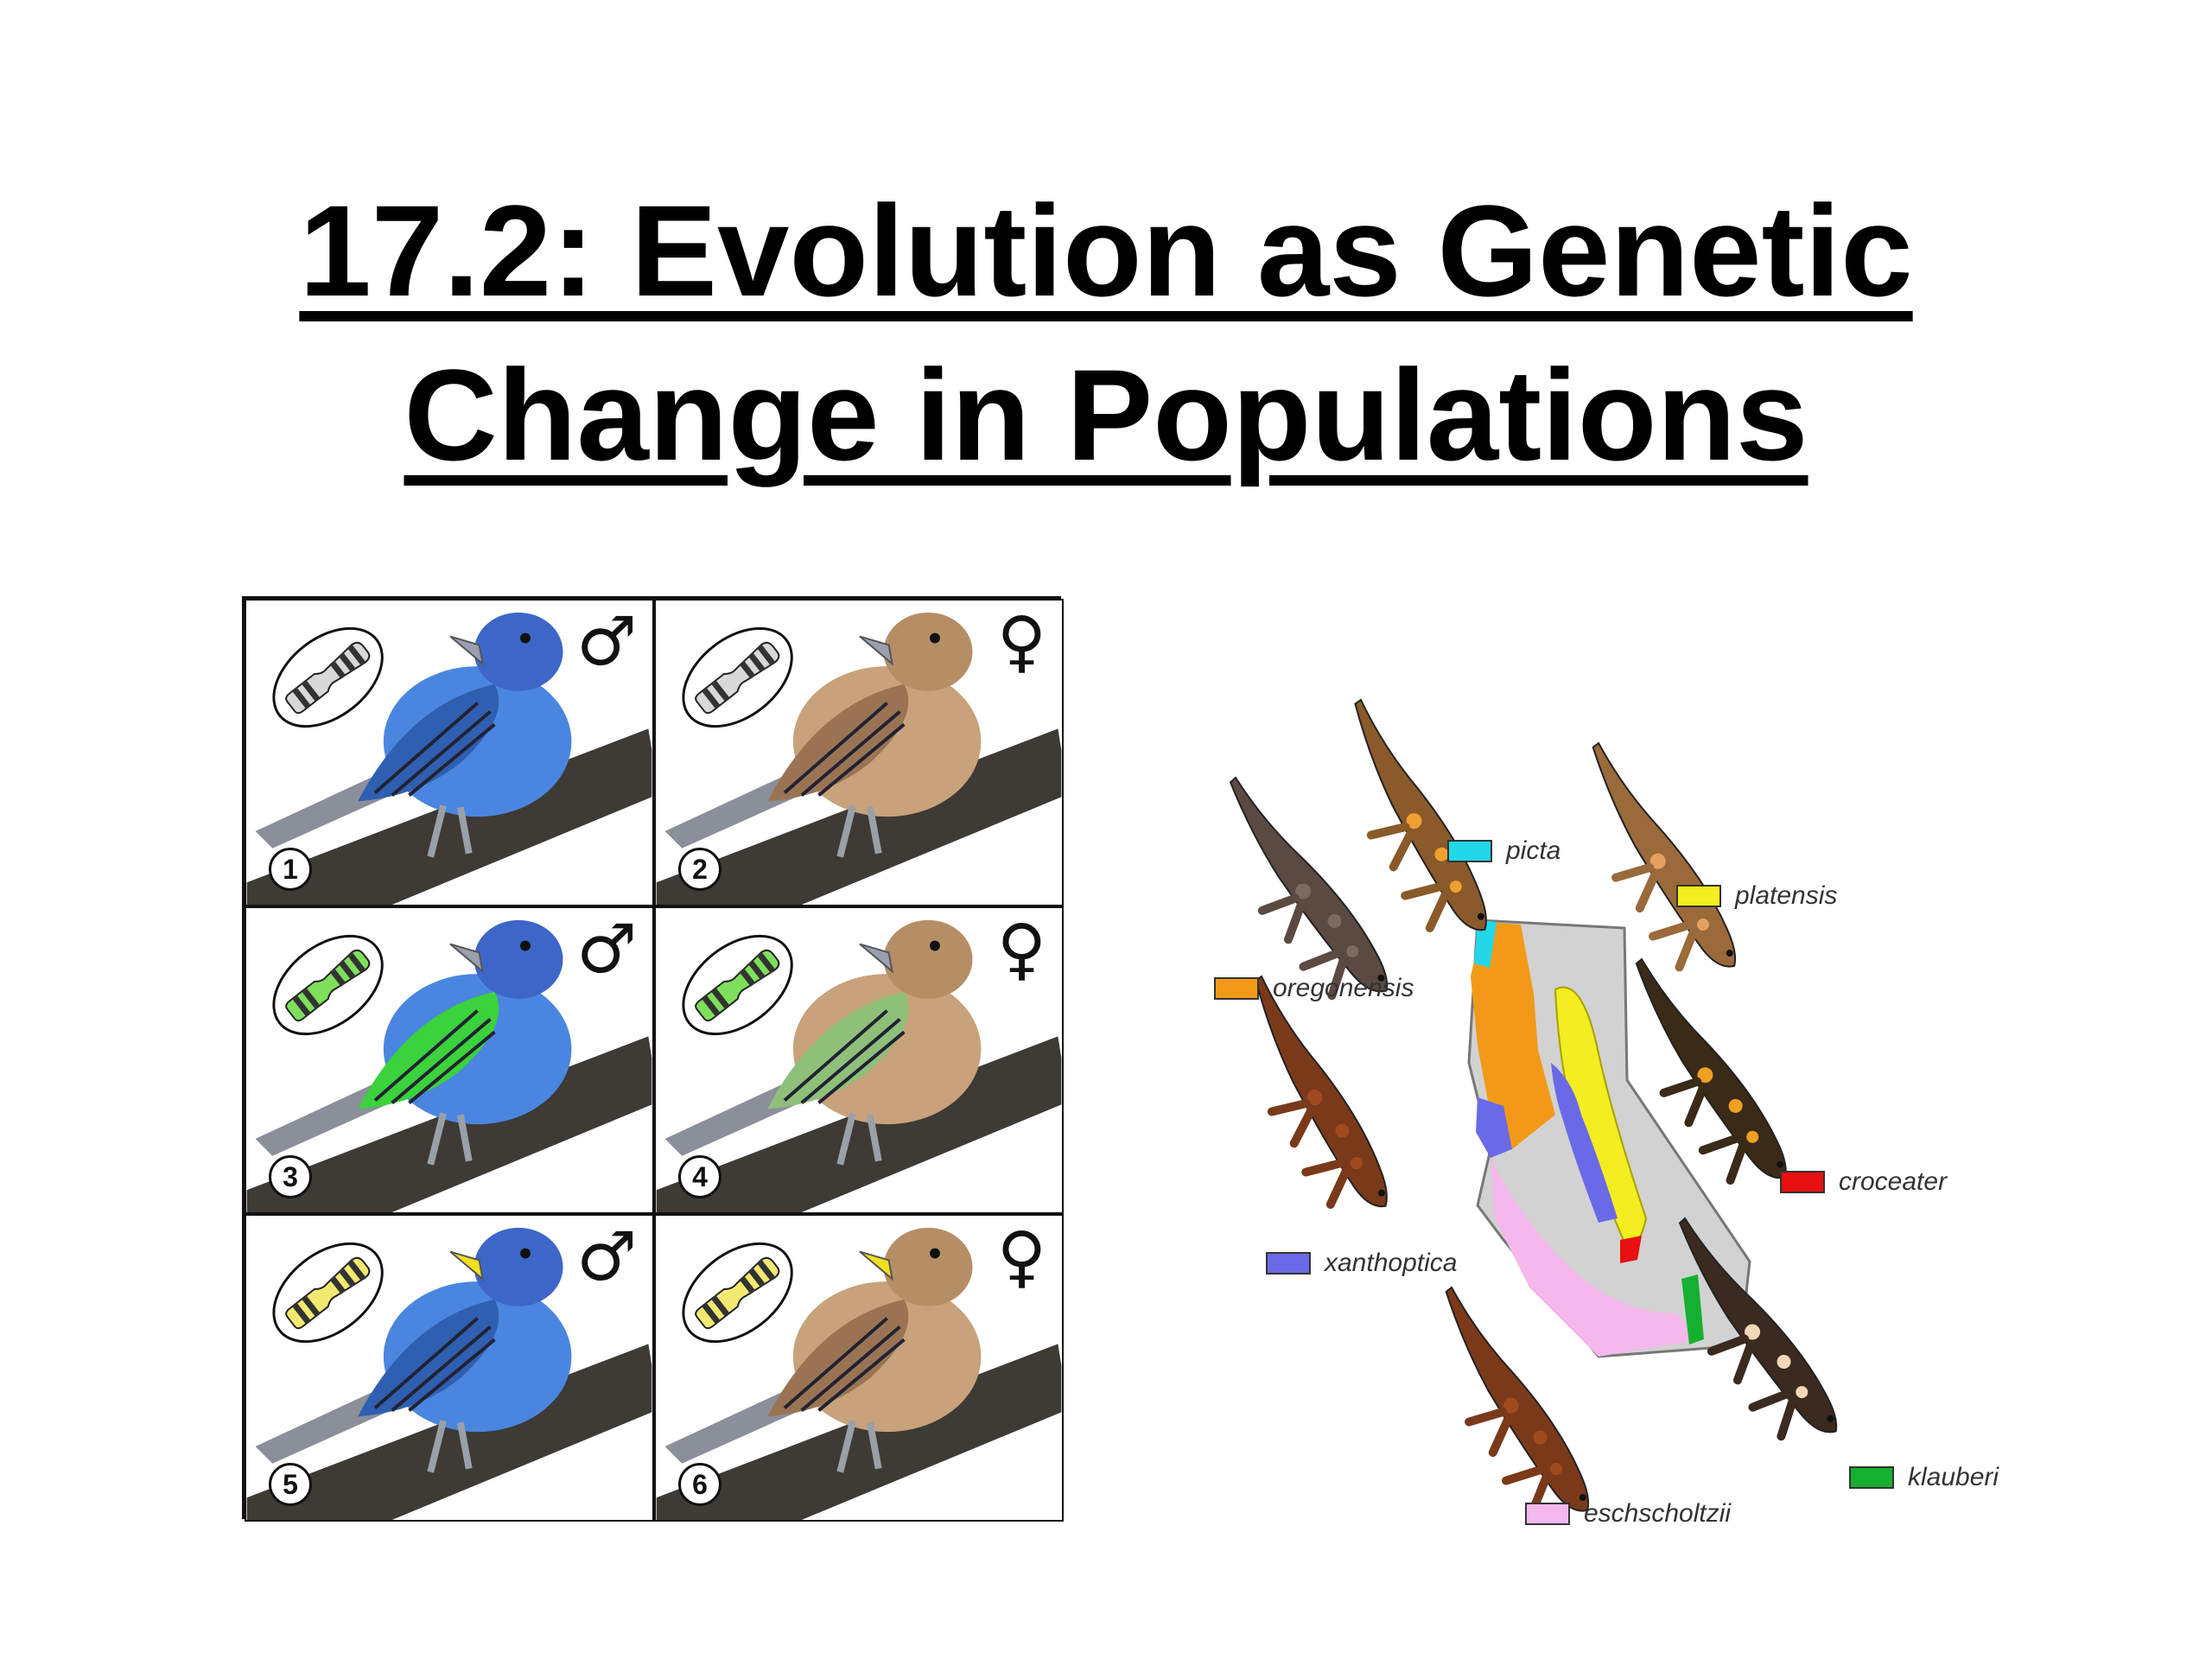 The width and height of the screenshot is (2212, 1659). Describe the element at coordinates (1343, 988) in the screenshot. I see `legend-label: oregonensis` at that location.